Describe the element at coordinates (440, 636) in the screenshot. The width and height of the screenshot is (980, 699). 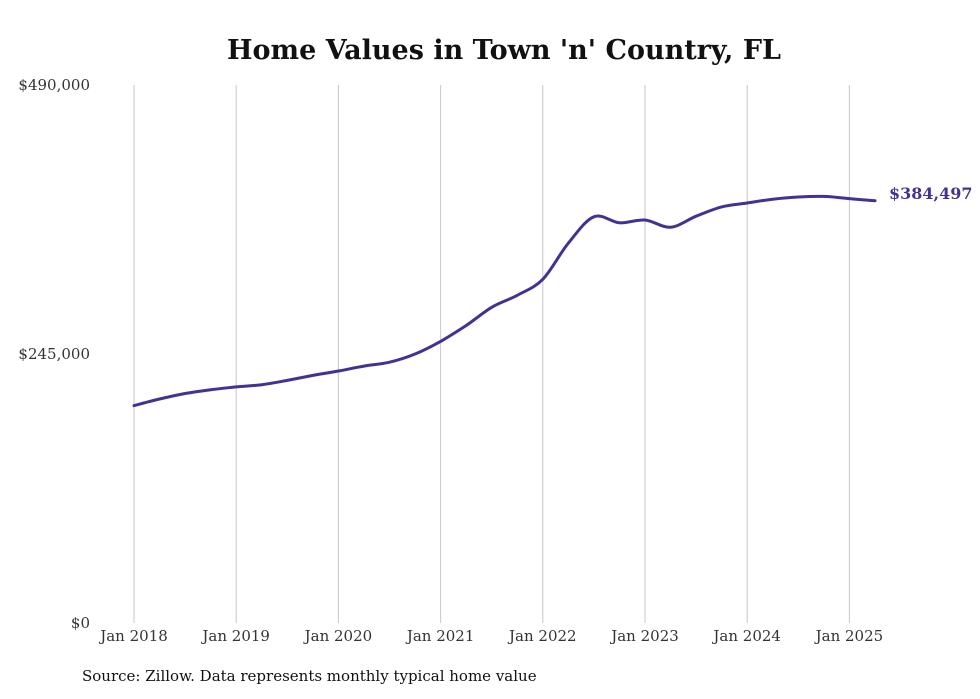
I see `x-tick-label: Jan 2021` at that location.